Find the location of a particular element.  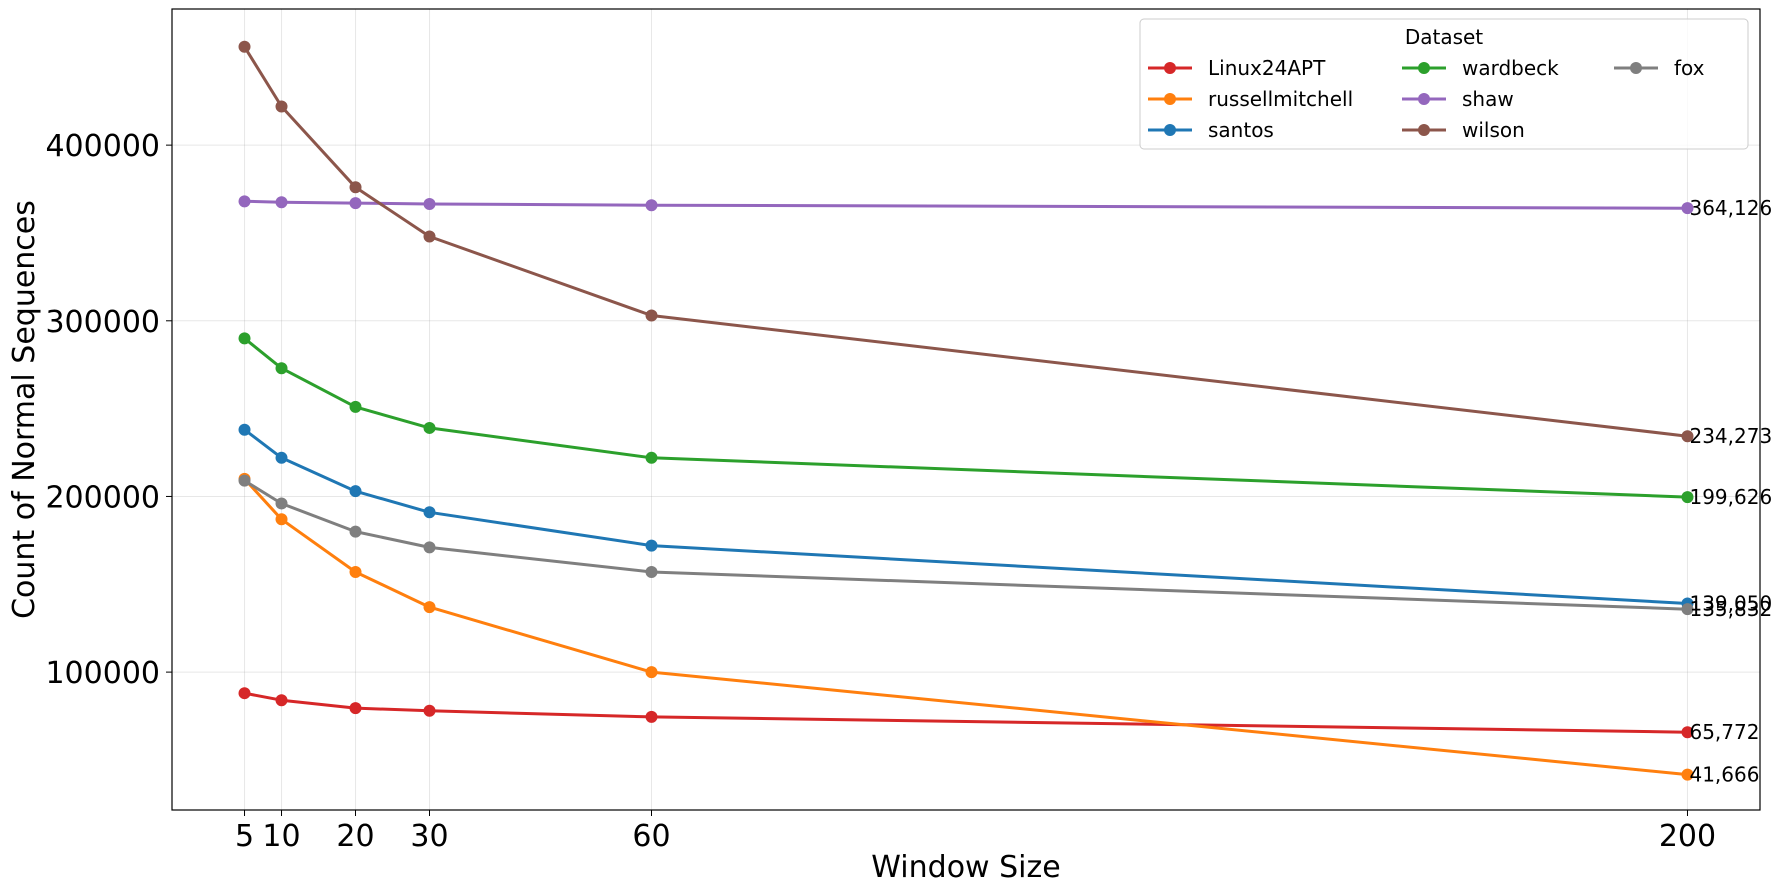

y-axis-ticks: 100000 200000 300000 400000 is located at coordinates (108, 410).